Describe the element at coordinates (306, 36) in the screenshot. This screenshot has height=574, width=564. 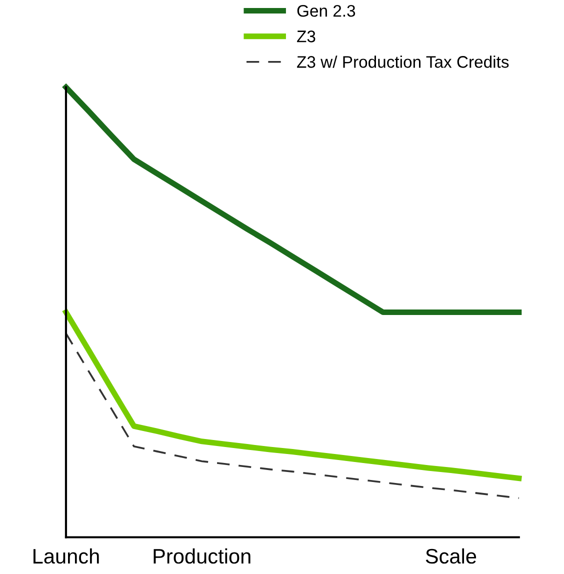
I see `legend-label: Z3` at that location.